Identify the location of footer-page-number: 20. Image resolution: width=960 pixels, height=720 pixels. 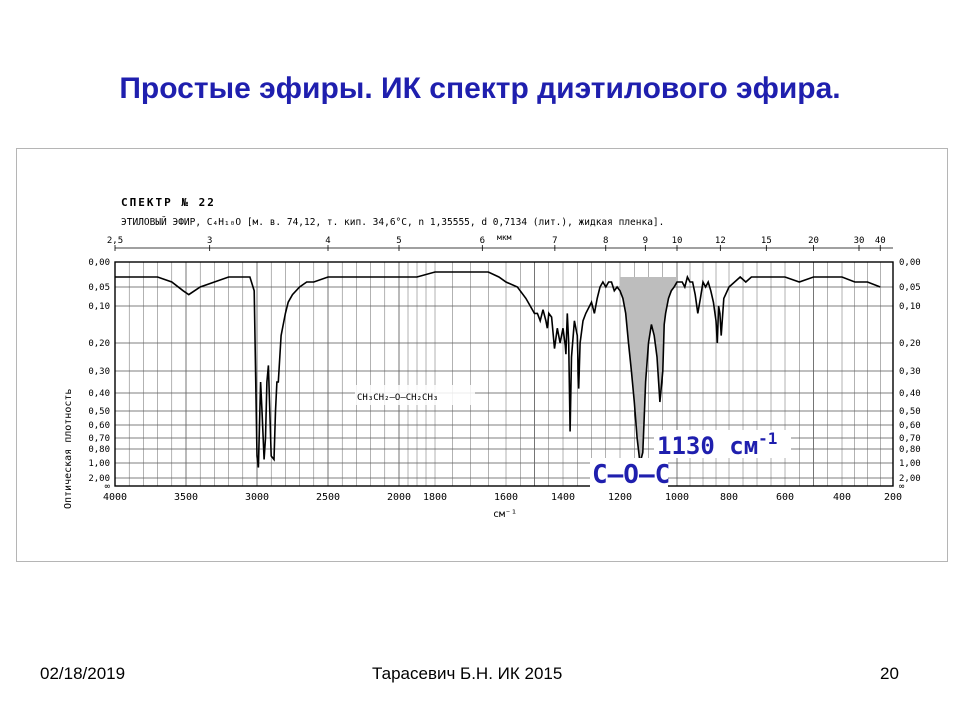
(889, 673).